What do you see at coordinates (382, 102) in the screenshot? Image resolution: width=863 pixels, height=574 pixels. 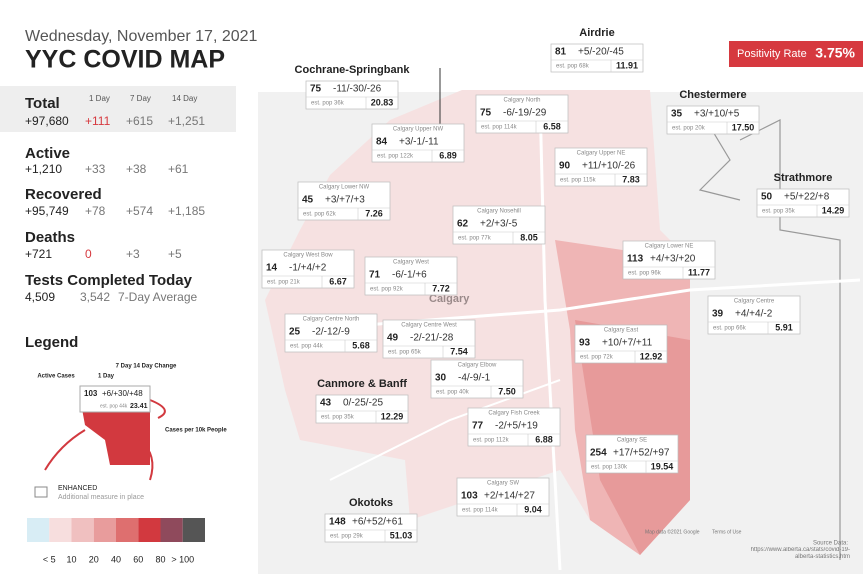 I see `rate: 20.83` at bounding box center [382, 102].